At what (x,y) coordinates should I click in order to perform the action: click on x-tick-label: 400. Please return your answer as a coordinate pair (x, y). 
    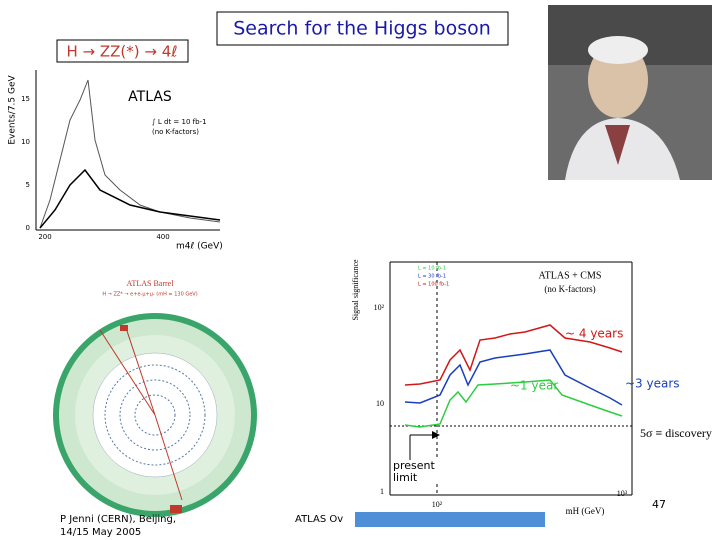
    Looking at the image, I should click on (162, 237).